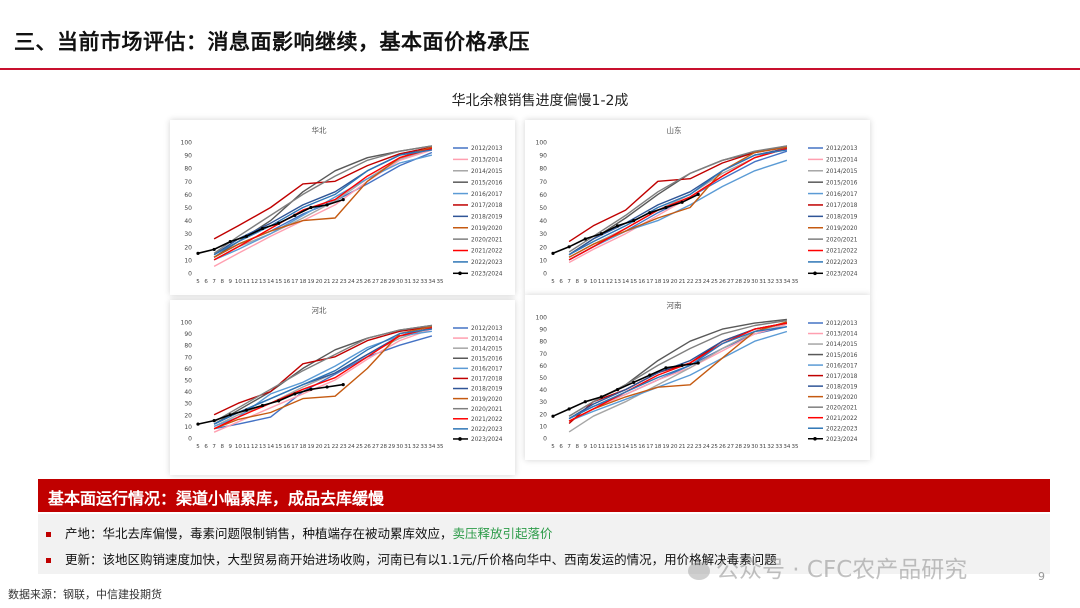  What do you see at coordinates (706, 282) in the screenshot?
I see `x-tick-label: 24` at bounding box center [706, 282].